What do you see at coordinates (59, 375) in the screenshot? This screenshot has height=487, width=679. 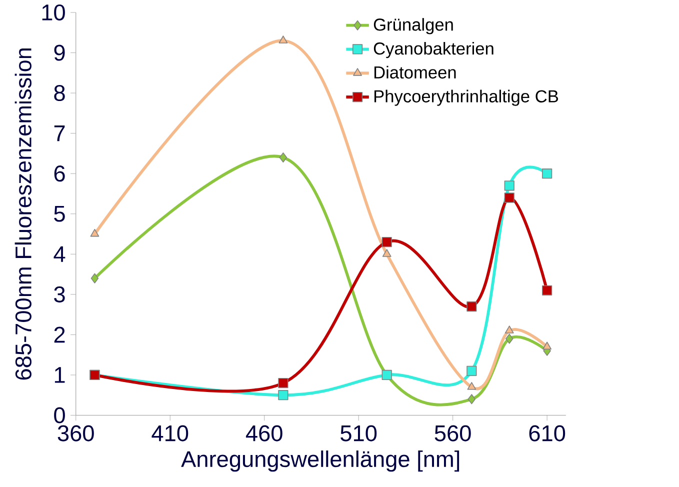 I see `y-tick-label: 1` at bounding box center [59, 375].